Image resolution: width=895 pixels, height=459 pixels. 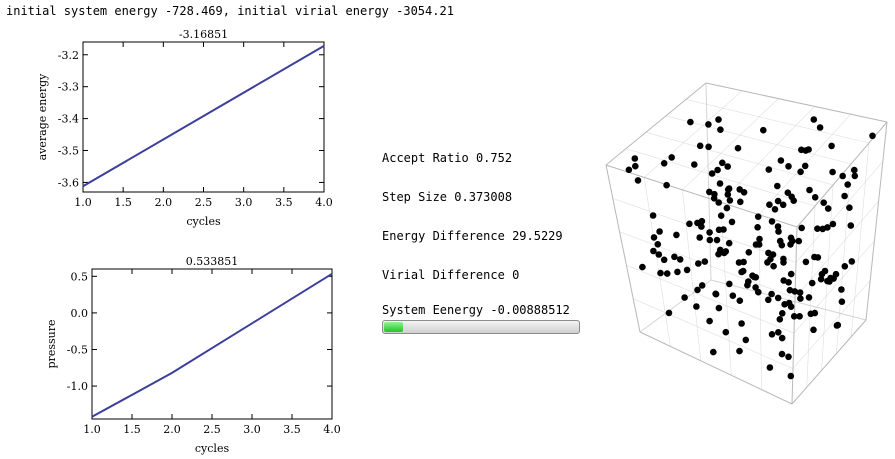 What do you see at coordinates (203, 116) in the screenshot?
I see `series-line` at bounding box center [203, 116].